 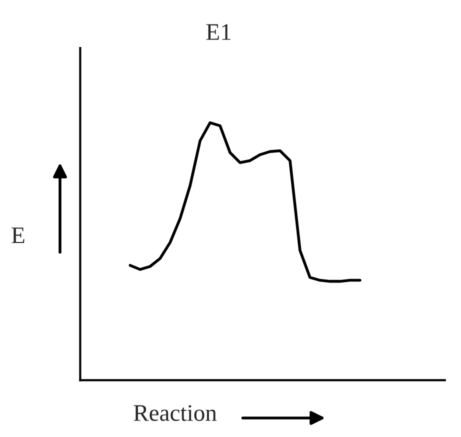 What do you see at coordinates (218, 32) in the screenshot?
I see `chart-title: E1` at bounding box center [218, 32].